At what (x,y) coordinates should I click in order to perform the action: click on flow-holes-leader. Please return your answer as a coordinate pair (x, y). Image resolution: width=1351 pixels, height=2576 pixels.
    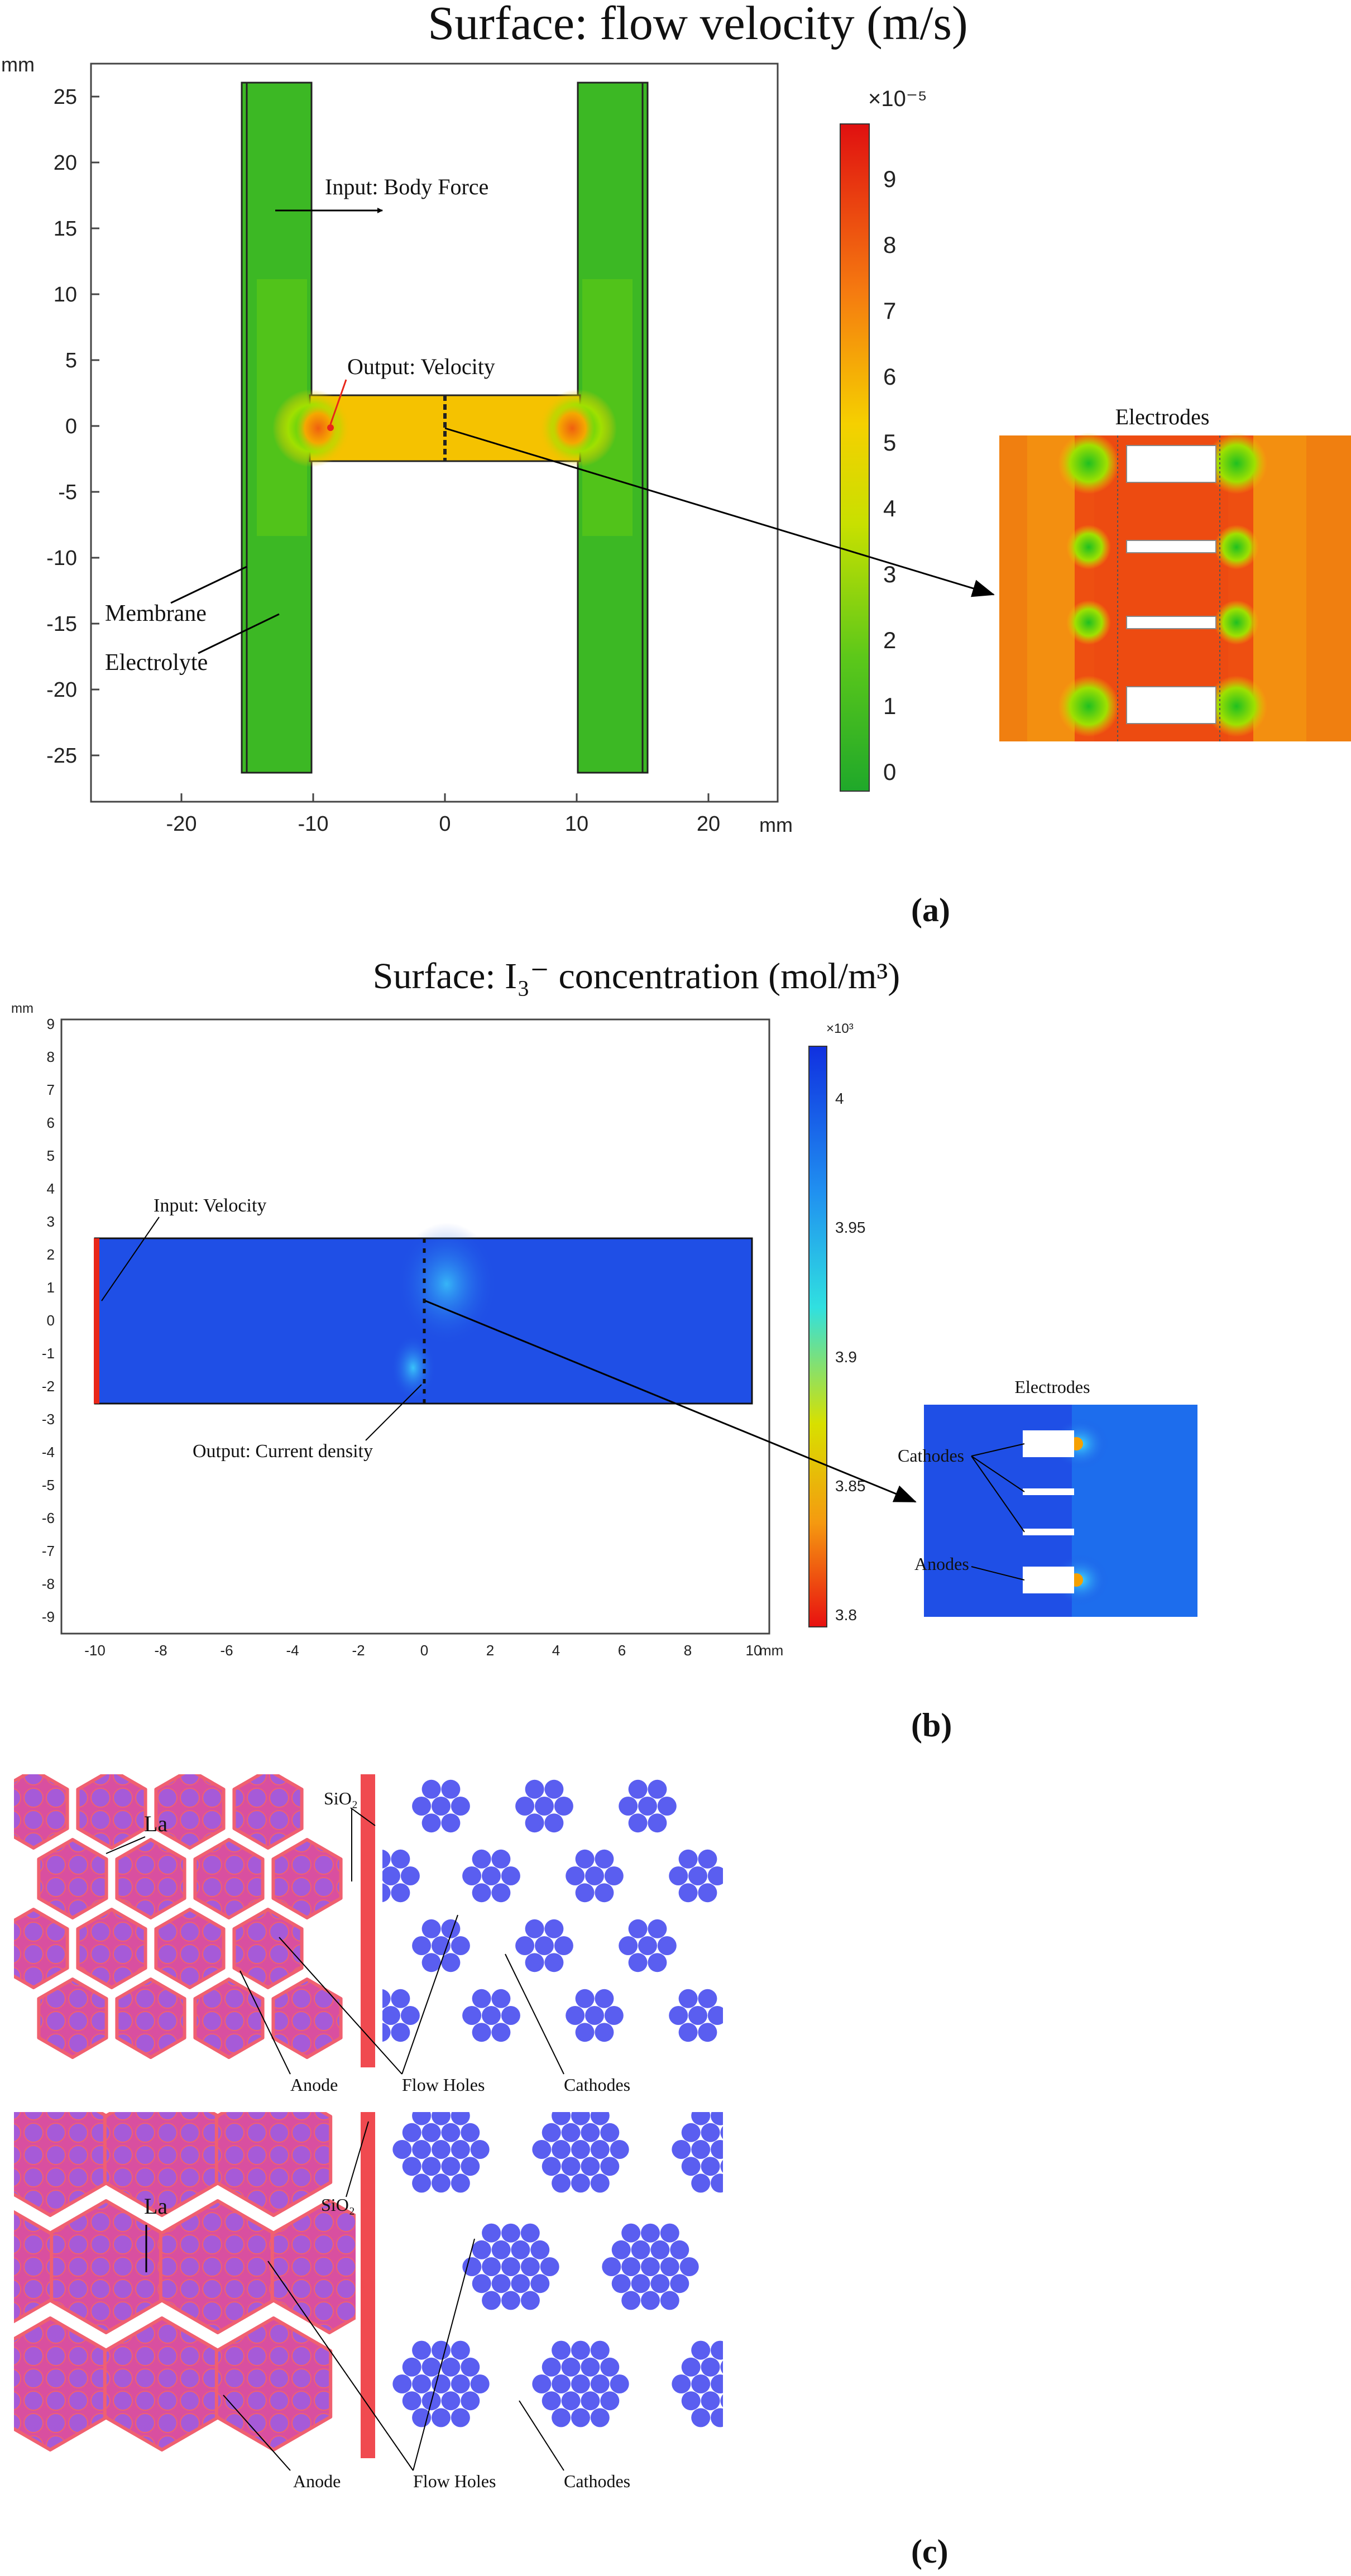
    Looking at the image, I should click on (341, 2006).